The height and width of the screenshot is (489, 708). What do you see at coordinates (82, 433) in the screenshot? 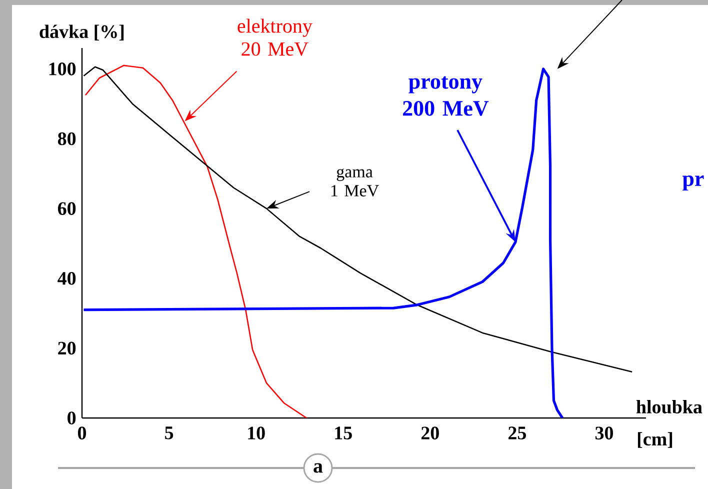
I see `x-tick-label: 0` at bounding box center [82, 433].